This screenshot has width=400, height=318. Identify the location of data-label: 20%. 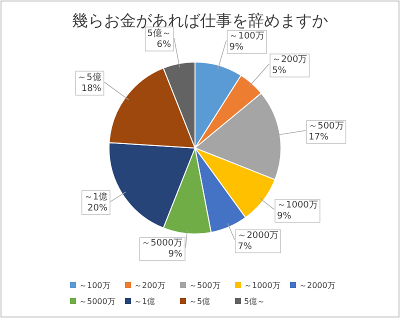
(98, 209).